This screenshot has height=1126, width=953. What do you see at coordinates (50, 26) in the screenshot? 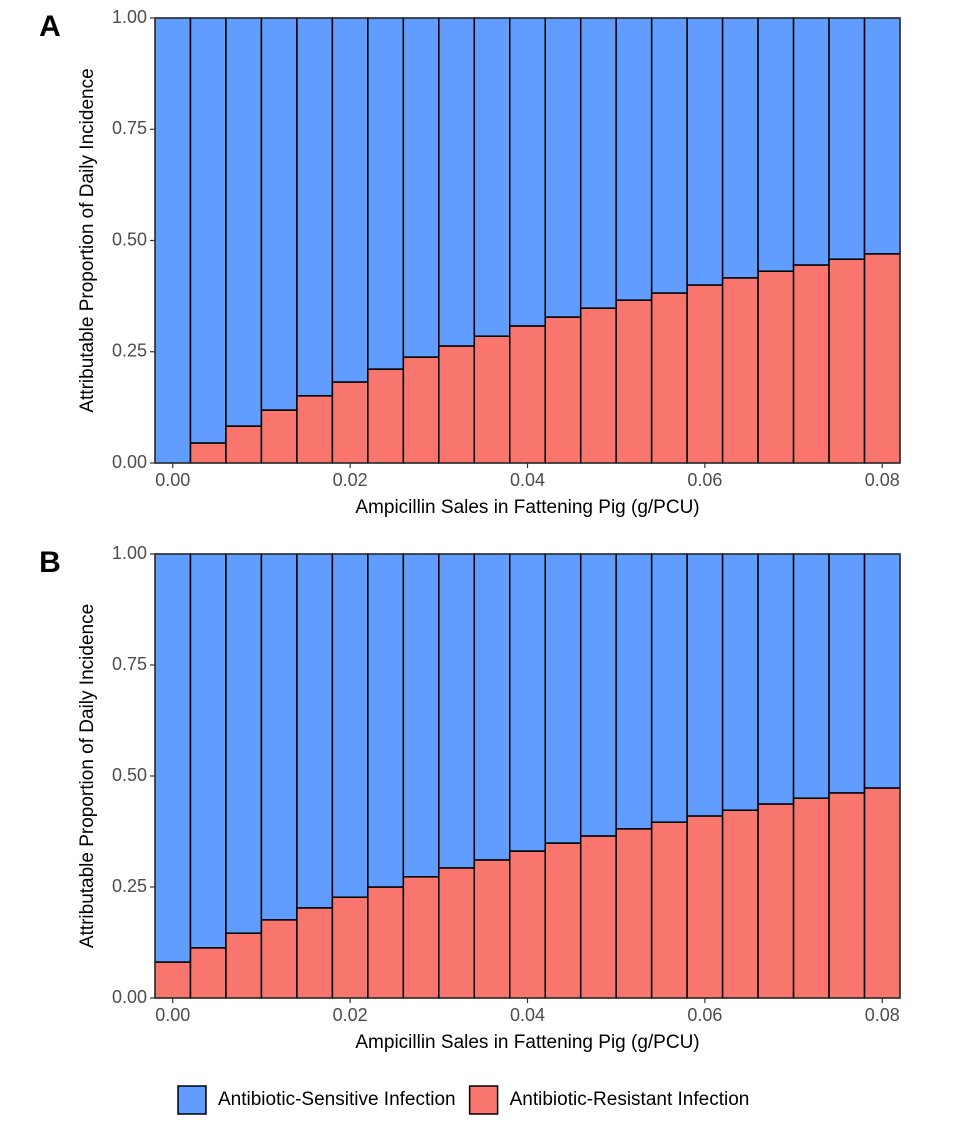
I see `panel-label: A` at bounding box center [50, 26].